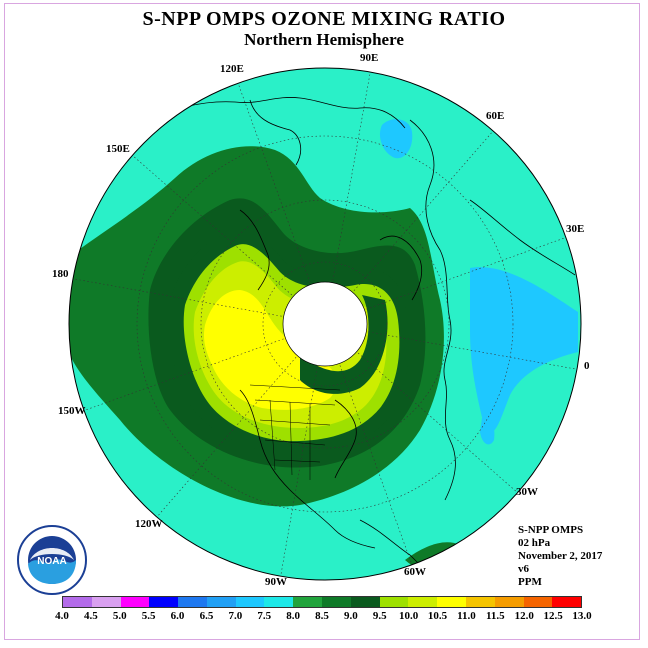 This screenshot has height=648, width=648. I want to click on noaa-logo: NOAA, so click(52, 560).